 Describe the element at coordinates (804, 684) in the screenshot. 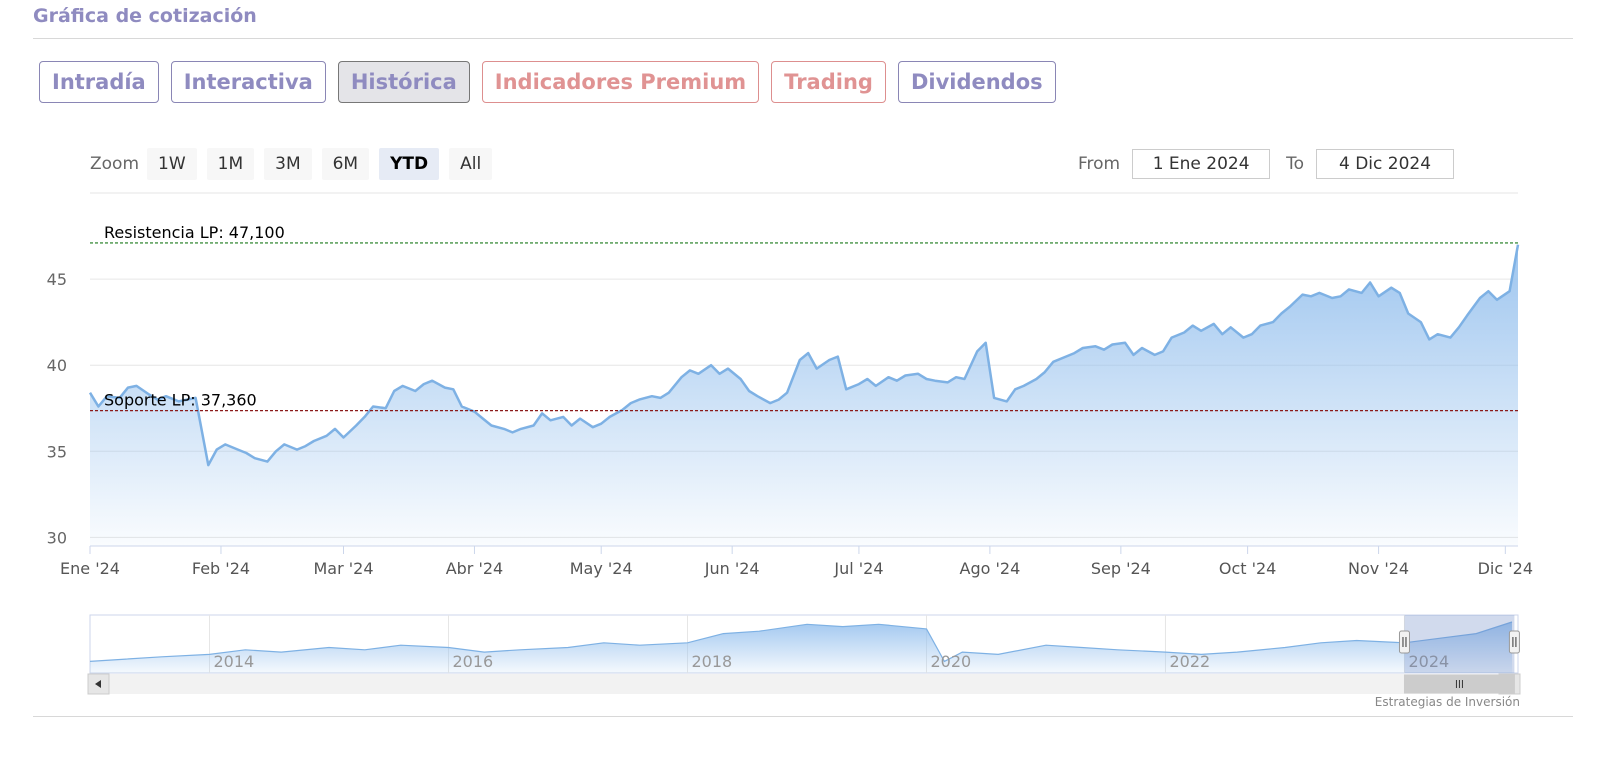

I see `scrollbar-track` at that location.